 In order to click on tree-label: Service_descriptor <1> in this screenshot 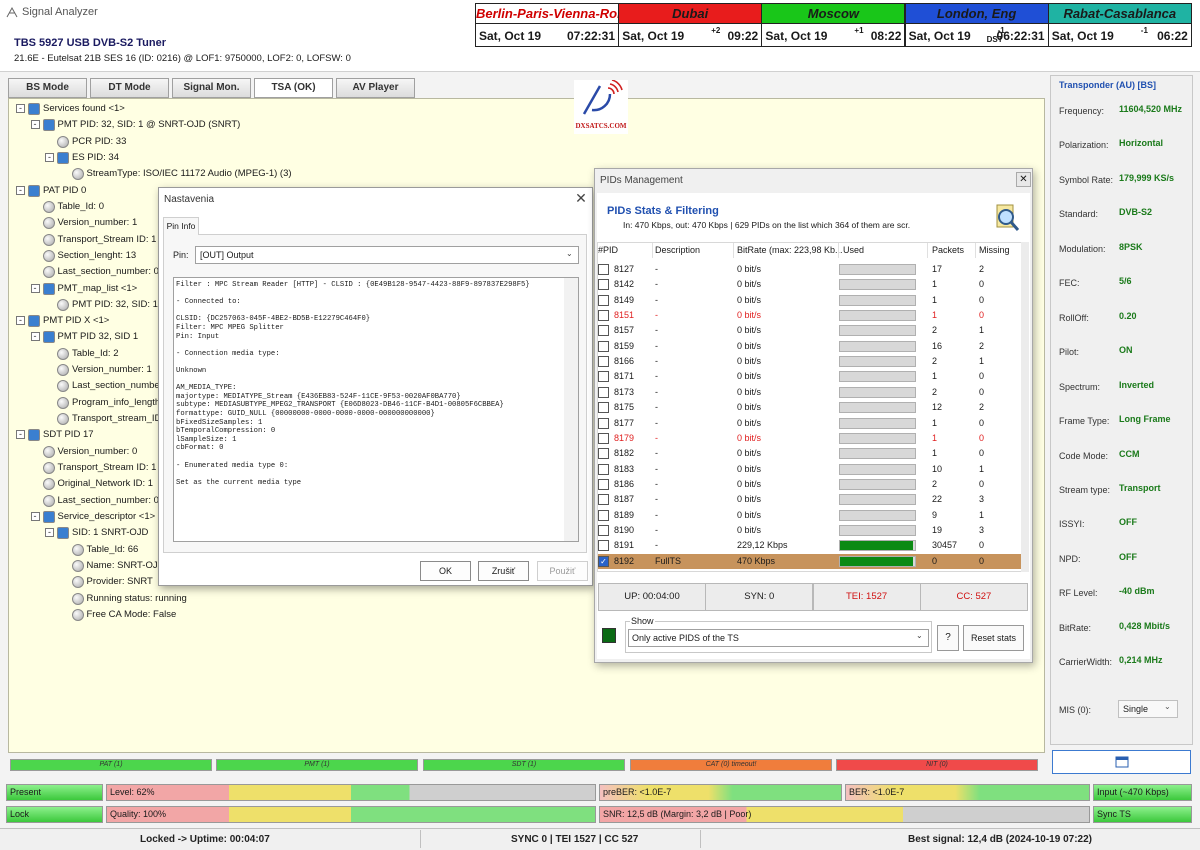, I will do `click(106, 516)`.